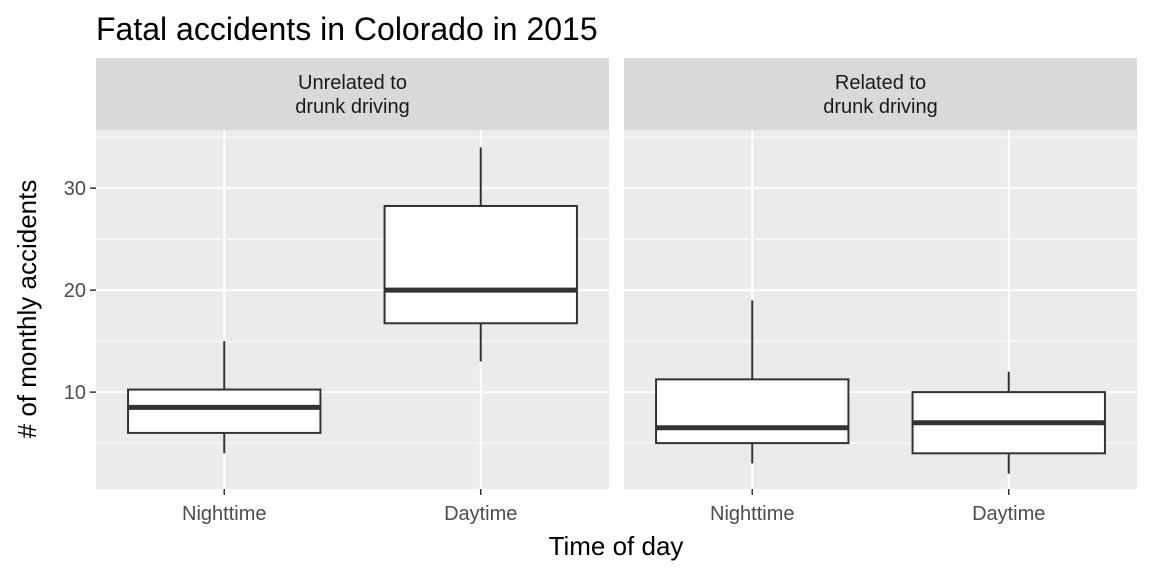 This screenshot has width=1152, height=576. What do you see at coordinates (75, 393) in the screenshot?
I see `y-tick-label: 10` at bounding box center [75, 393].